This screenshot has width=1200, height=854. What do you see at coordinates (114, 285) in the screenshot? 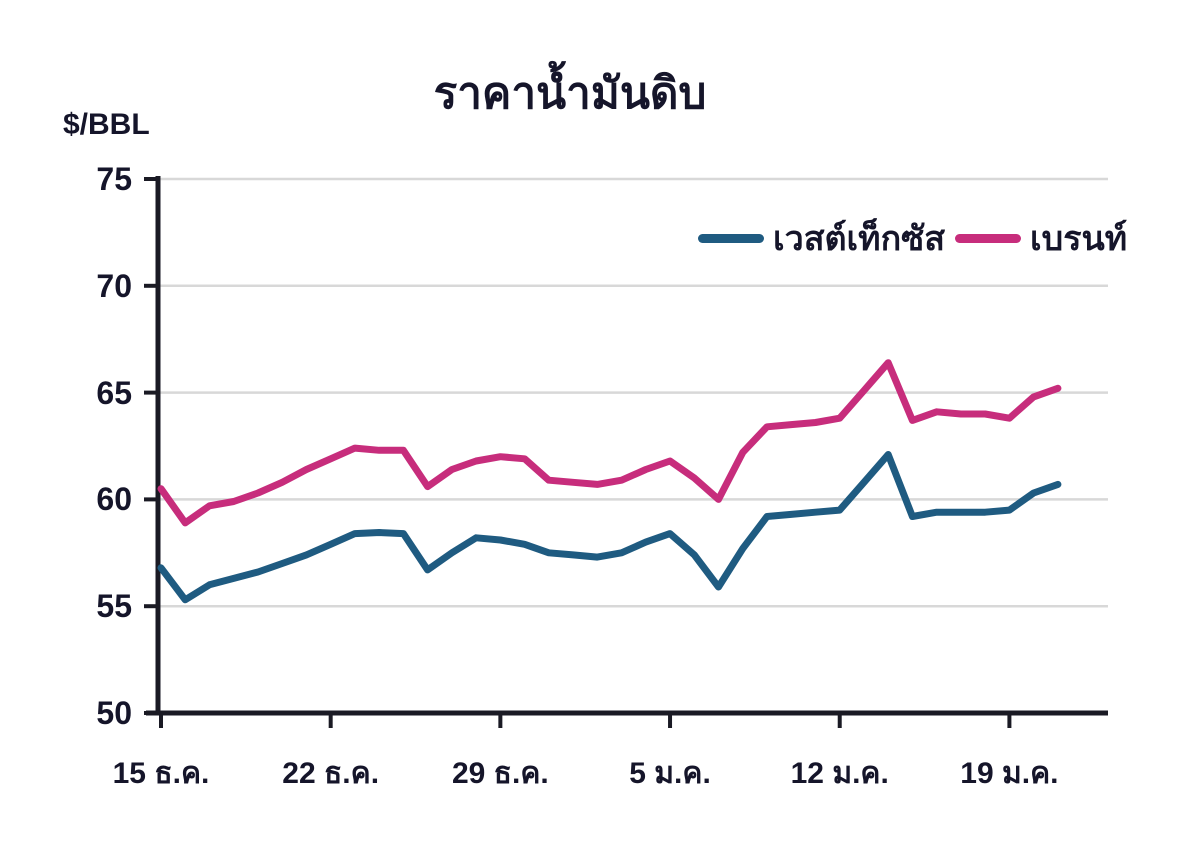
I see `y-tick-label-70: 70` at bounding box center [114, 285].